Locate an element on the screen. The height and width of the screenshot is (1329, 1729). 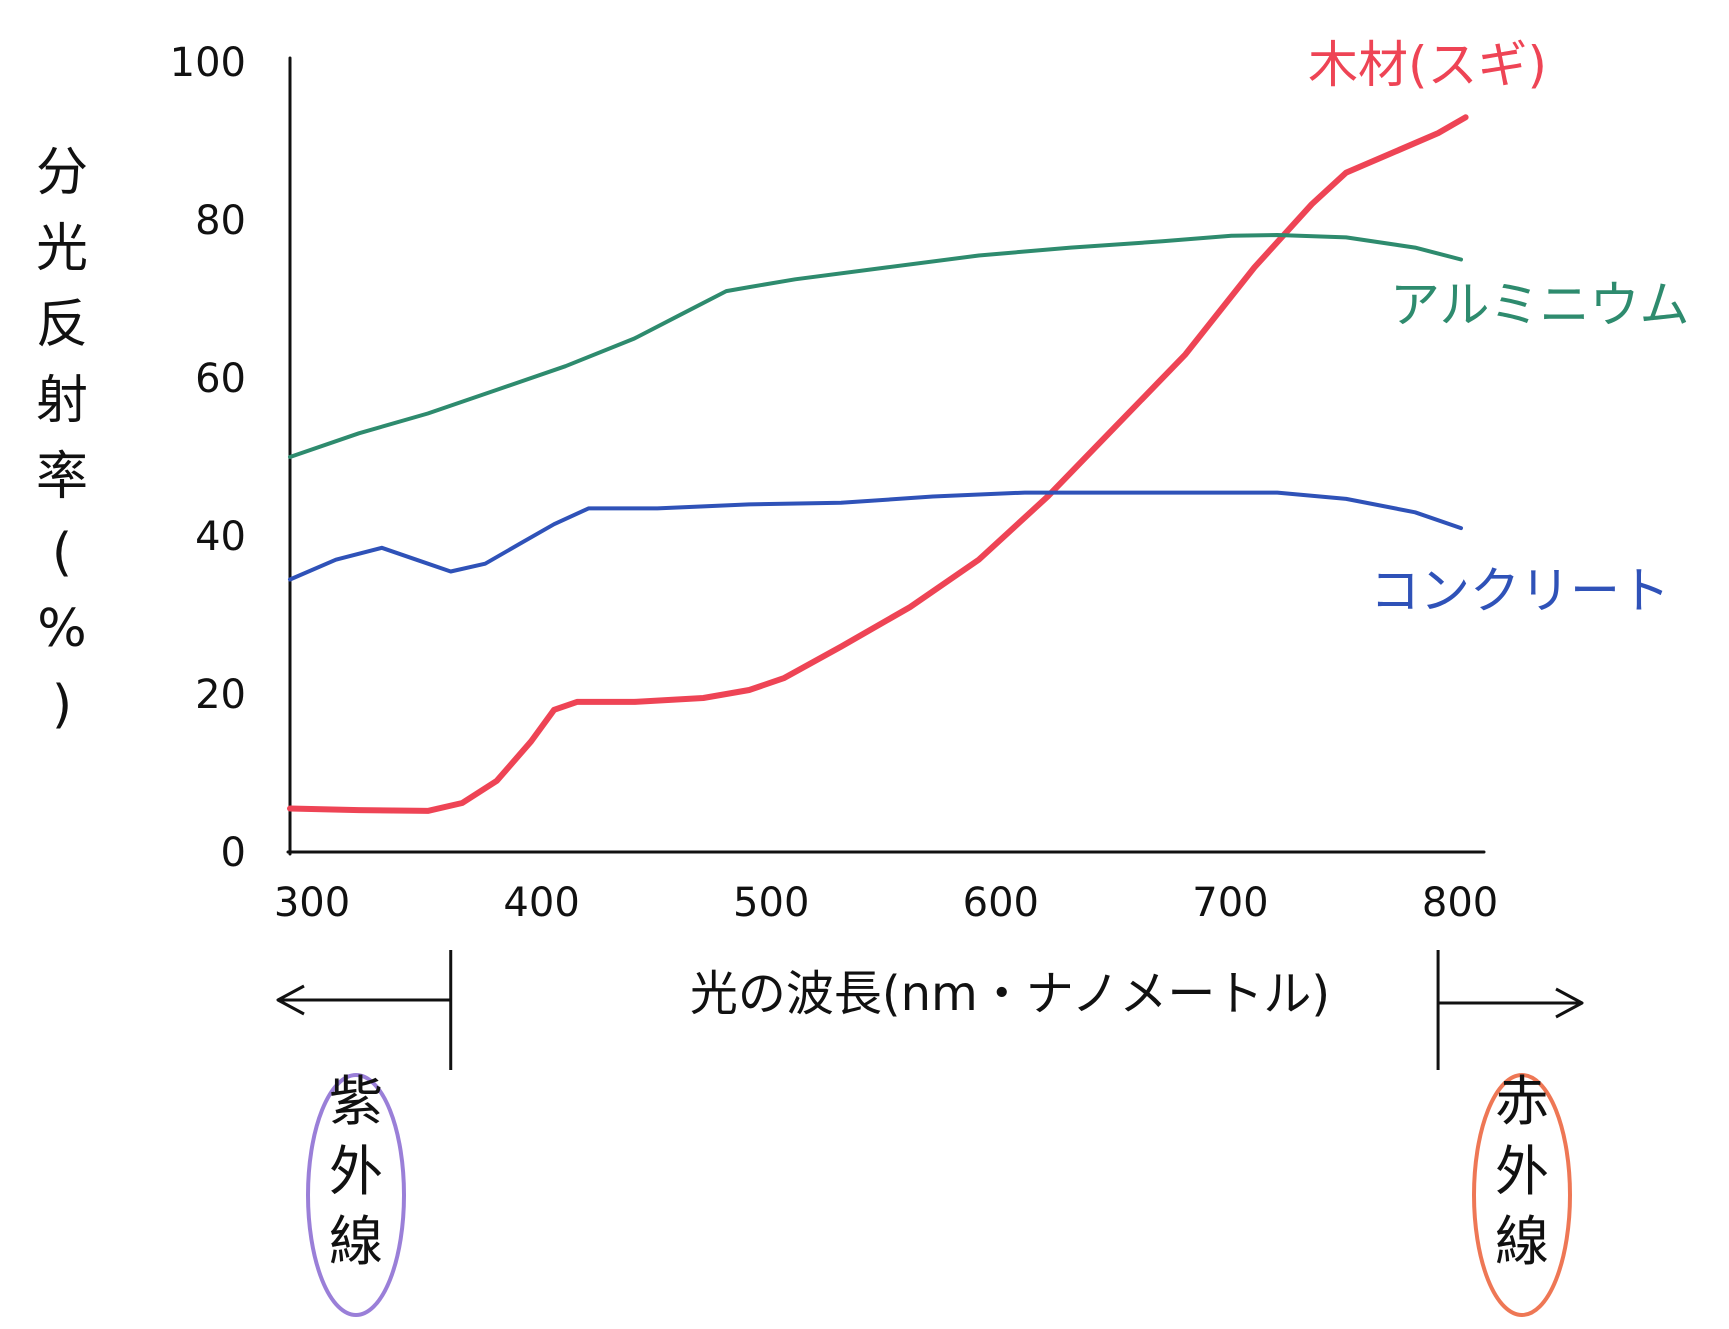
y-axis-label-char: 分 is located at coordinates (62, 173).